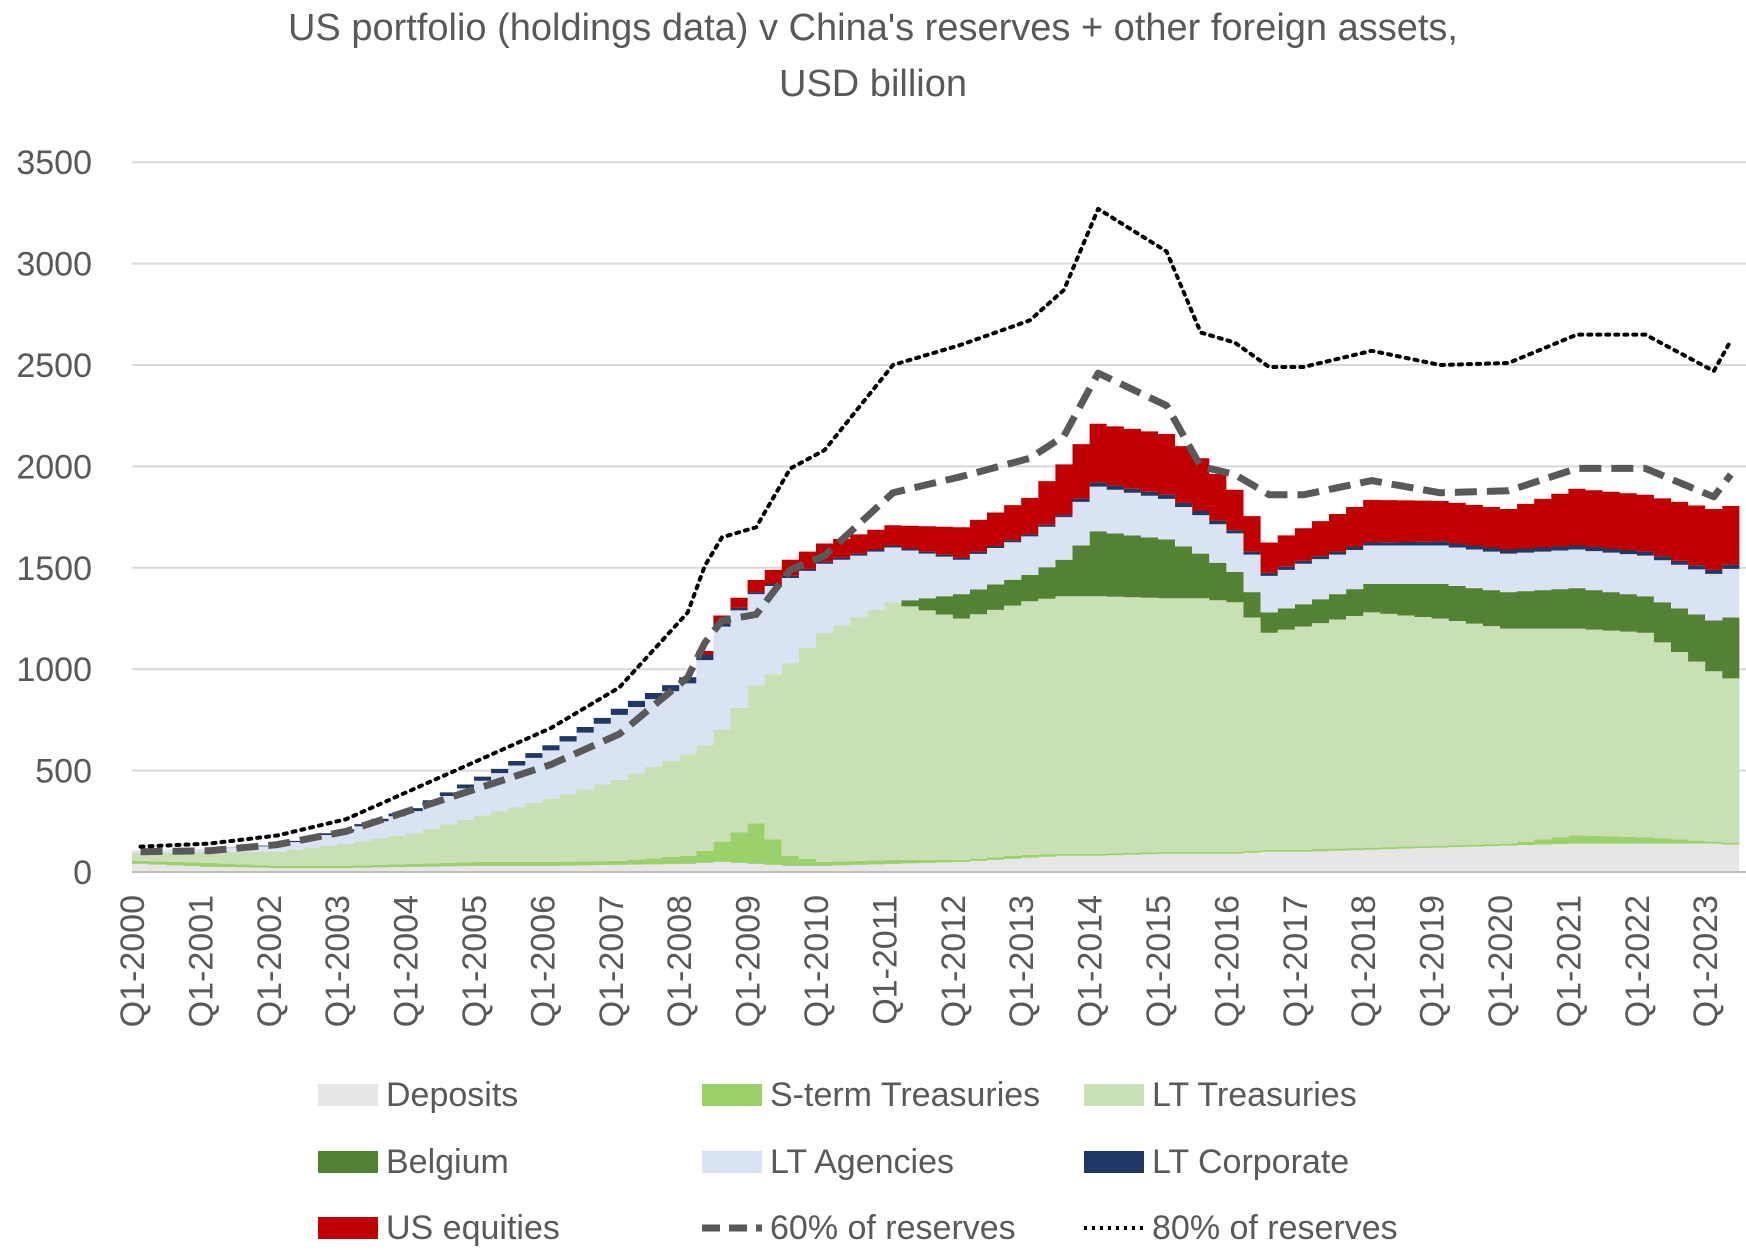 This screenshot has width=1746, height=1250. I want to click on x-tick-label: Q1-2018, so click(1364, 961).